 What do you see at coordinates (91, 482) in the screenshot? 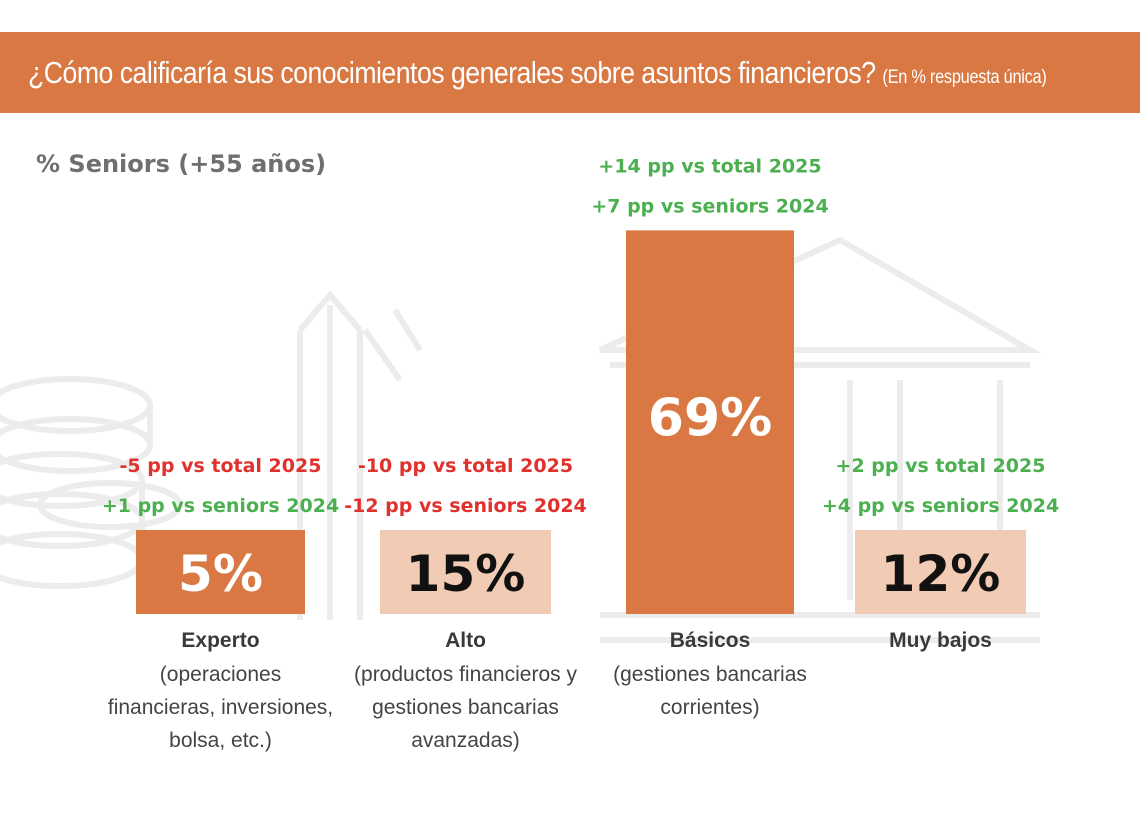
I see `coins-icon` at bounding box center [91, 482].